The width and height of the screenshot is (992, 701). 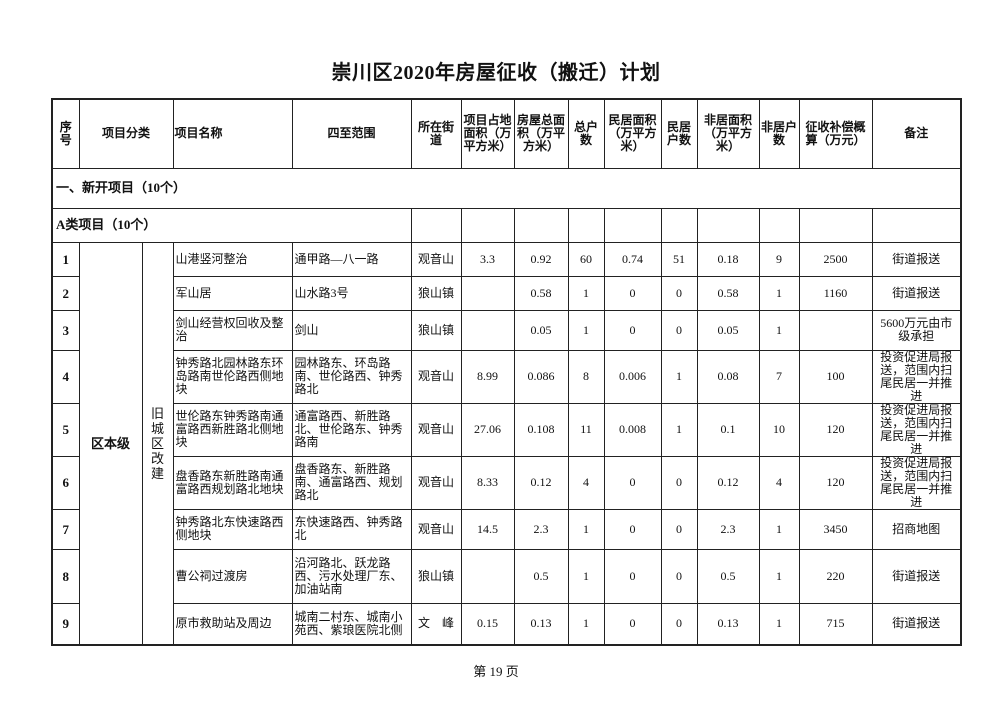 What do you see at coordinates (65, 133) in the screenshot?
I see `col-header-no: 序号` at bounding box center [65, 133].